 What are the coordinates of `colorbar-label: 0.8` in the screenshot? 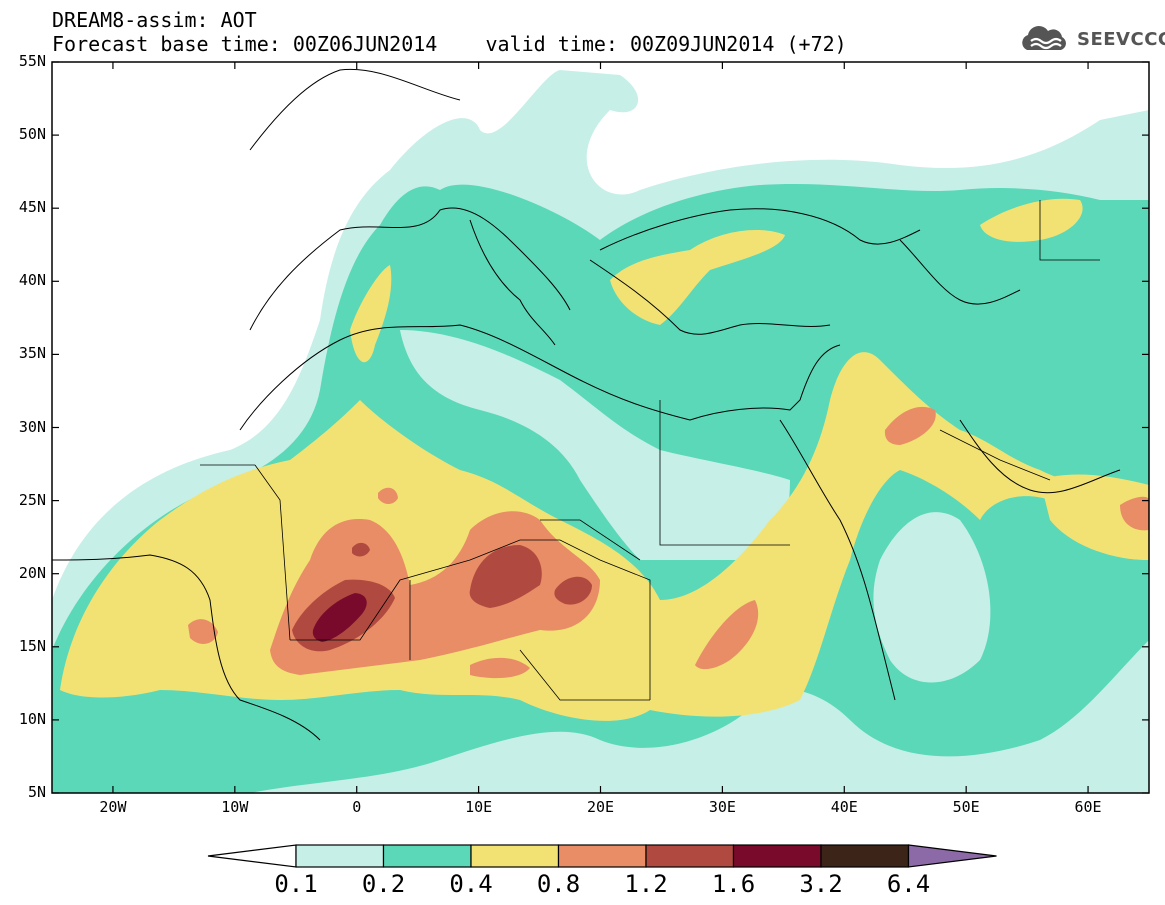 It's located at (558, 884).